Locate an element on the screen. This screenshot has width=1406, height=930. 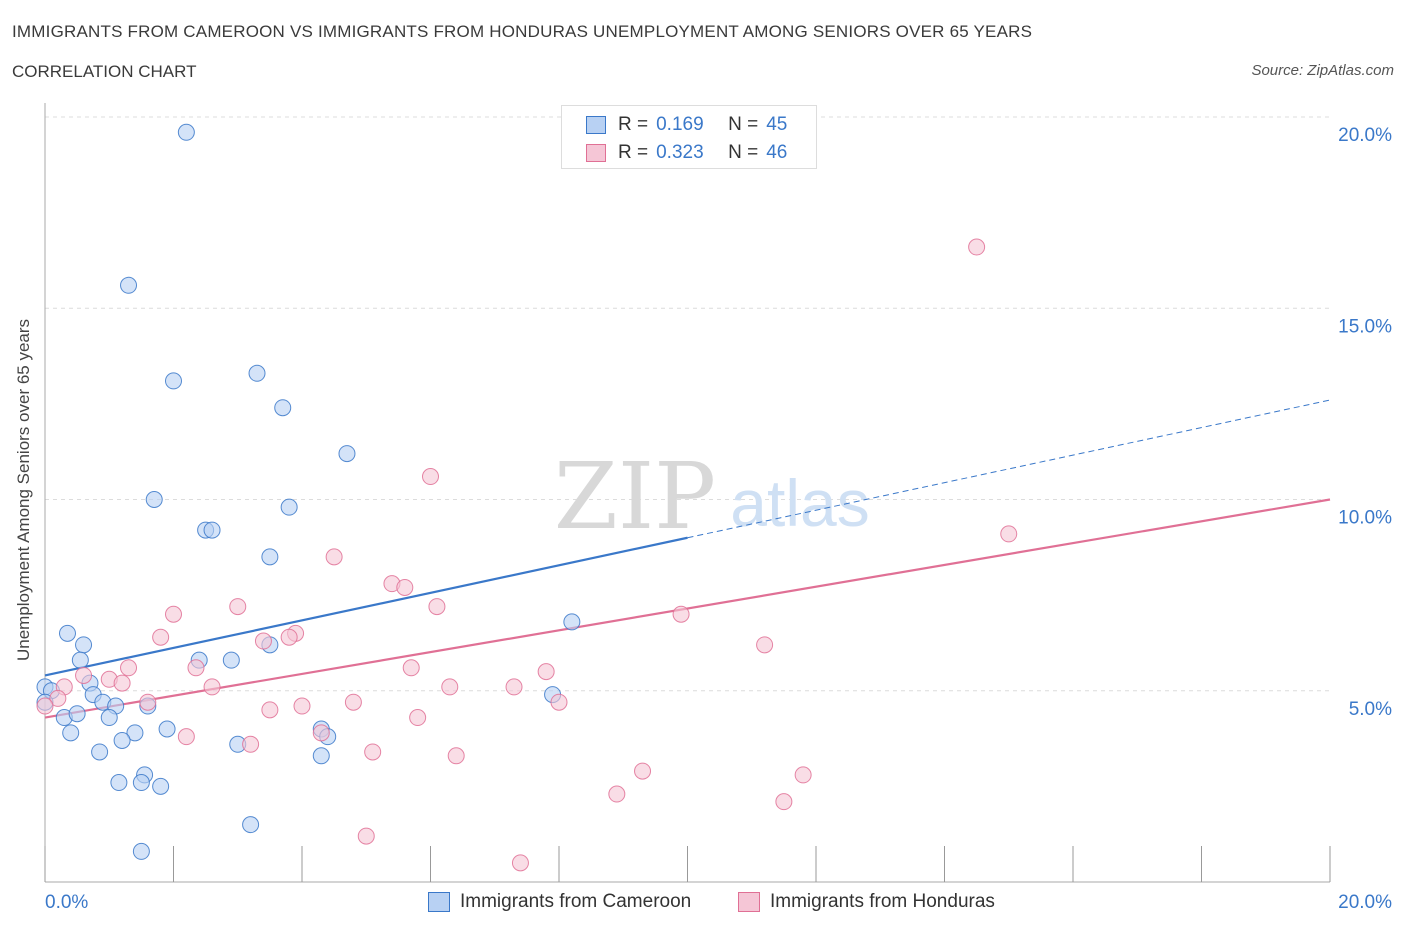
watermark: ZIP atlas is located at coordinates (712, 496).